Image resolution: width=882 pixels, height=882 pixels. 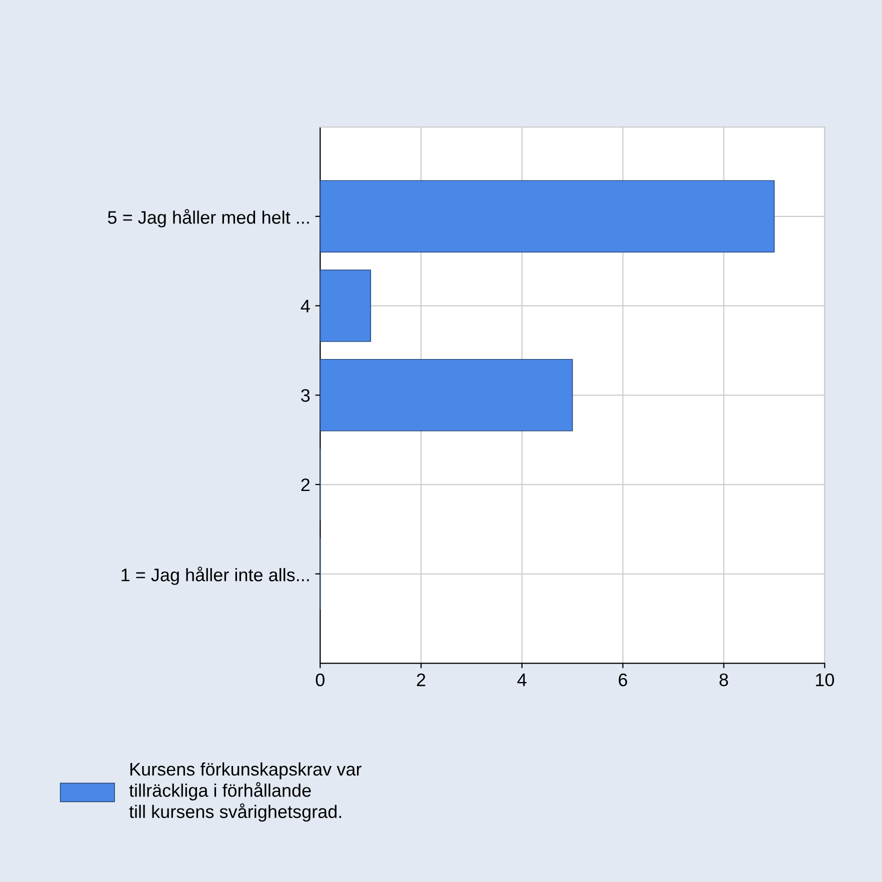 I want to click on x-tick-label: 2, so click(x=421, y=679).